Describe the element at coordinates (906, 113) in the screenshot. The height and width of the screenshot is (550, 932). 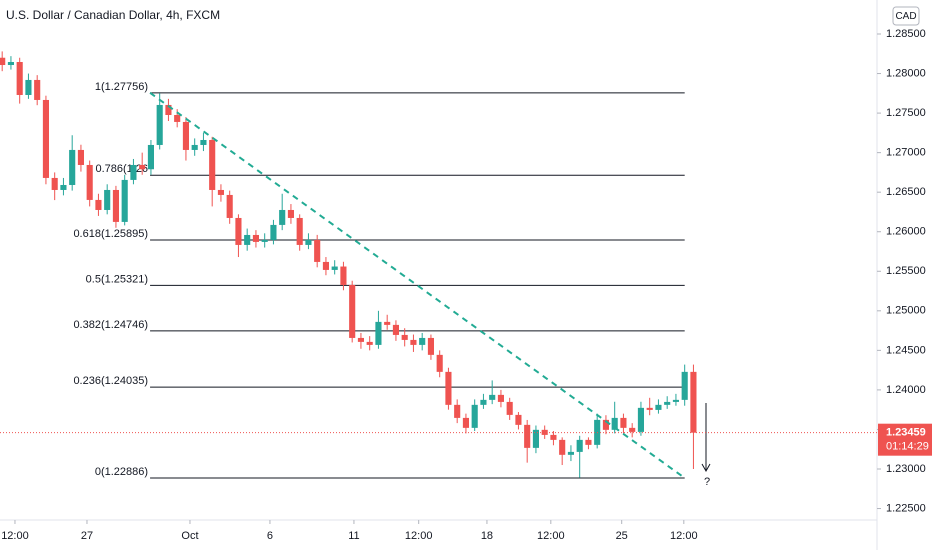
I see `y-tick-label: 1.27500` at that location.